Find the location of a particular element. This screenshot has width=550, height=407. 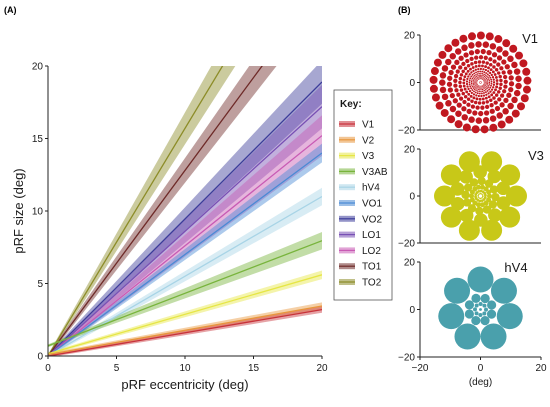

mosaic-y-tick-label: −20 is located at coordinates (406, 131).